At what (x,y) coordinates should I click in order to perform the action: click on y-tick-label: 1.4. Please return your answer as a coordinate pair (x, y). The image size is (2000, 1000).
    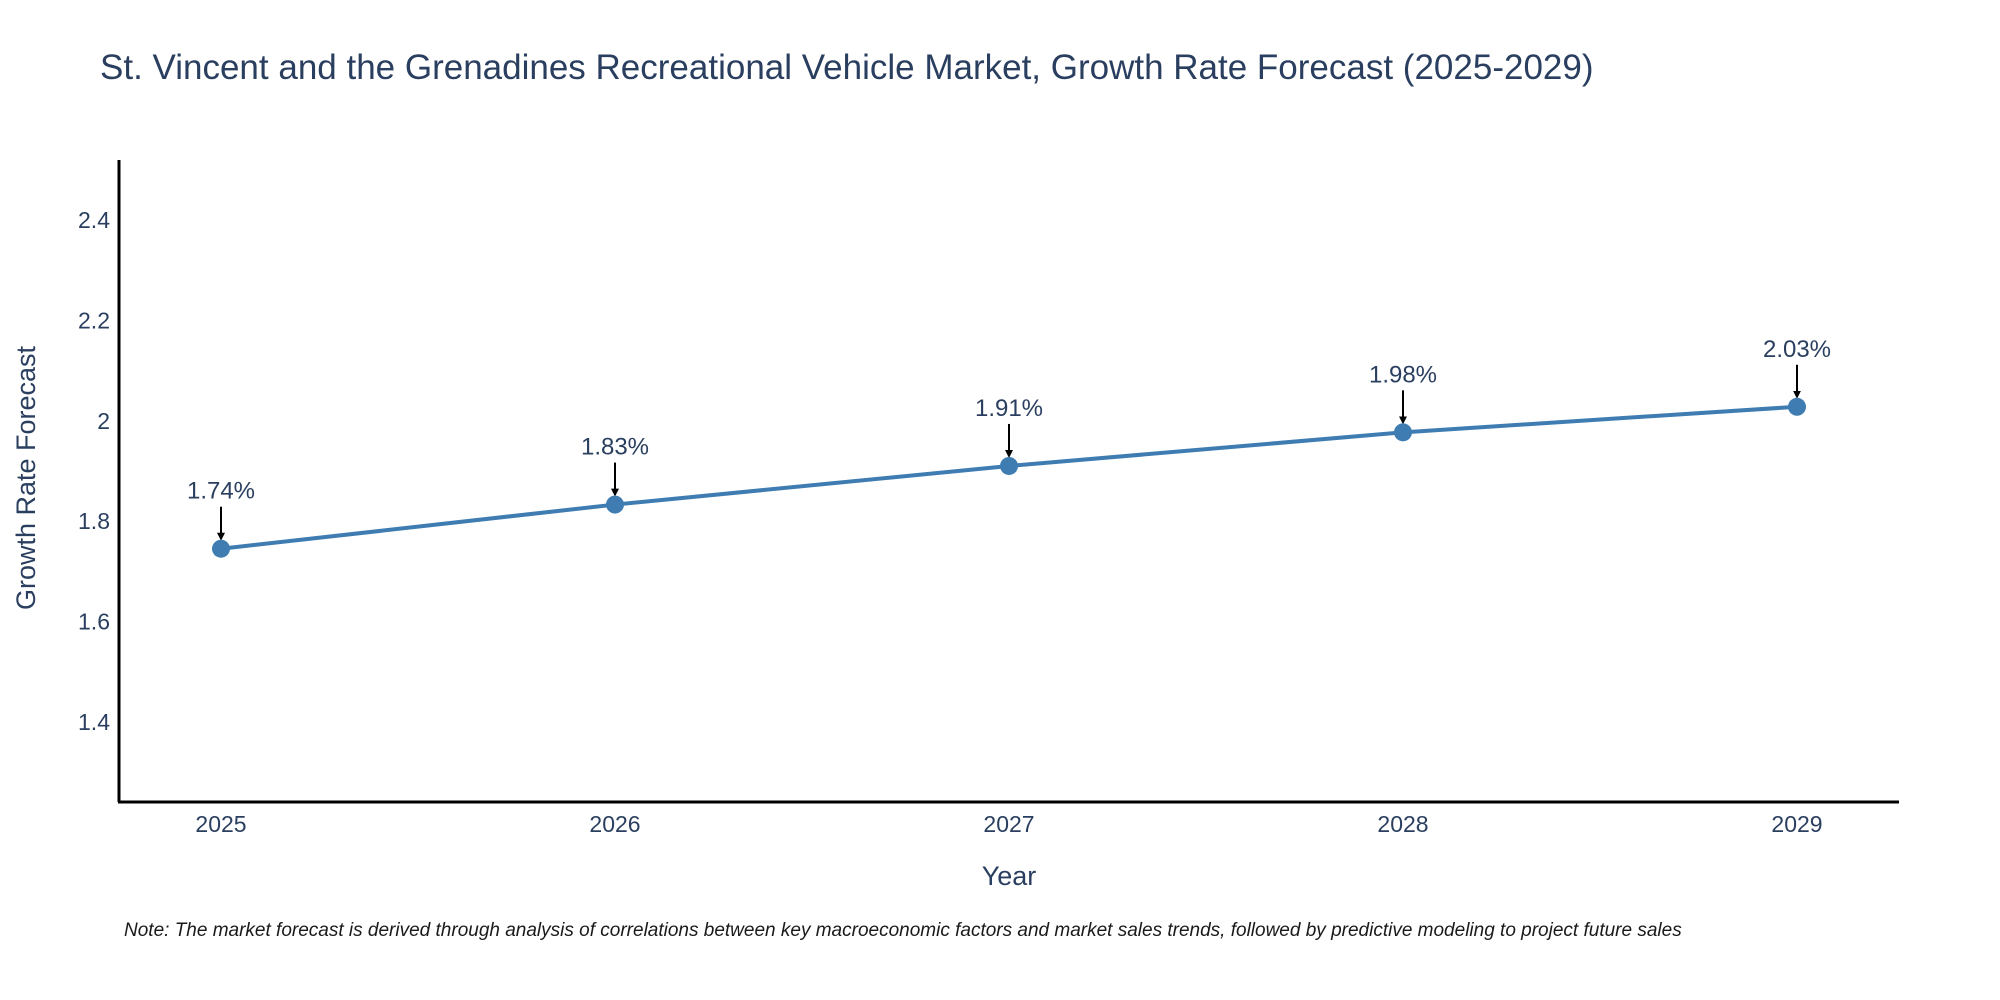
    Looking at the image, I should click on (94, 722).